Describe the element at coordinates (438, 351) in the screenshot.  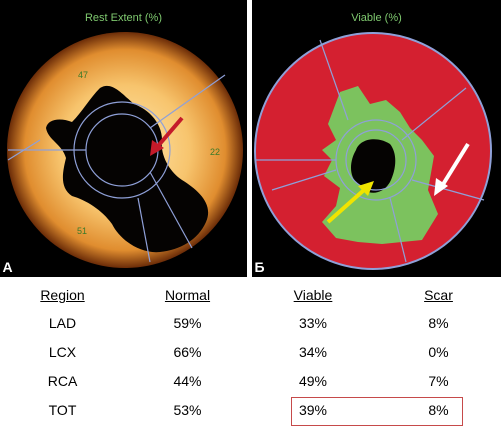
I see `cell-scar: 0%` at that location.